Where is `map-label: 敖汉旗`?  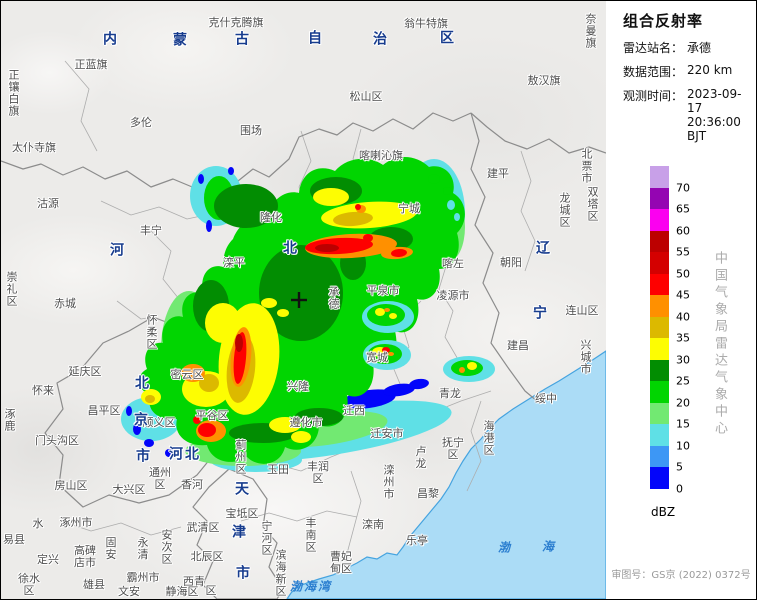 map-label: 敖汉旗 is located at coordinates (544, 80).